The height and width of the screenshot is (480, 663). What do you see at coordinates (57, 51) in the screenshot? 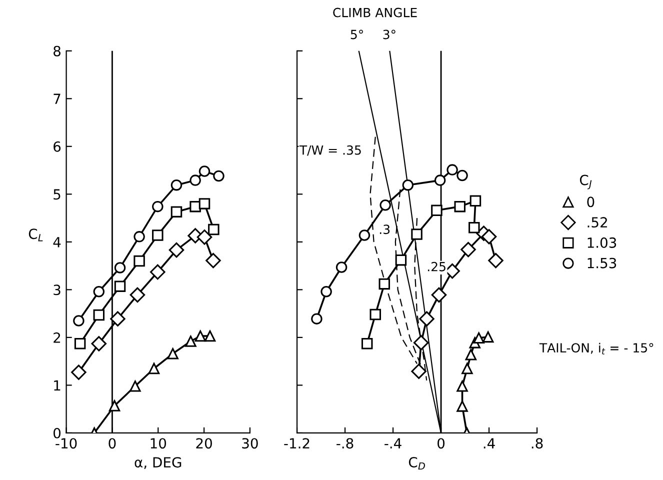
I see `y-tick-label: 8` at bounding box center [57, 51].